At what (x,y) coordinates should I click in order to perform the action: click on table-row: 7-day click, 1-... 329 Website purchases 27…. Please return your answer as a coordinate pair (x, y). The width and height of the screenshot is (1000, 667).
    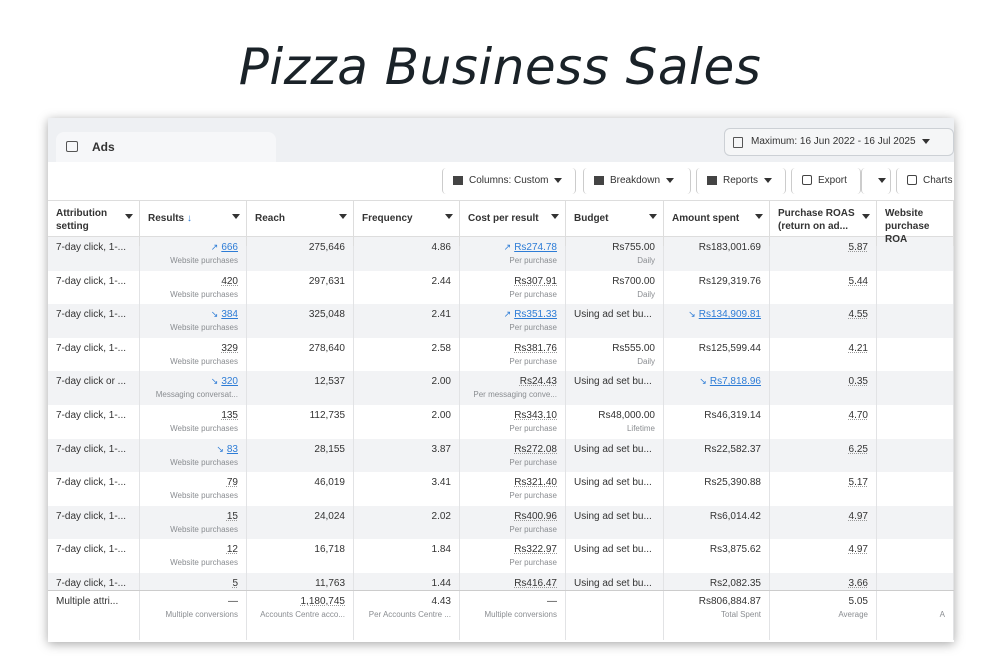
    Looking at the image, I should click on (501, 354).